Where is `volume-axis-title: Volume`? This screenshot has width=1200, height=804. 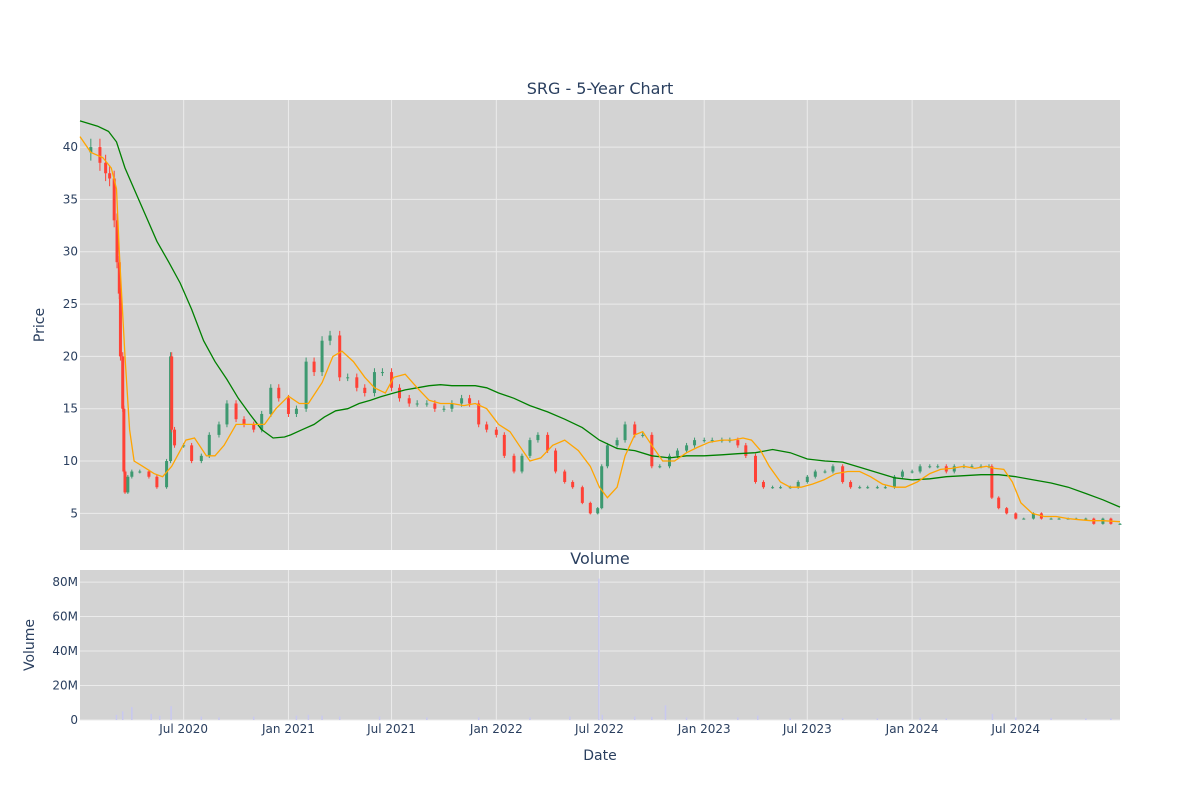
volume-axis-title: Volume is located at coordinates (30, 645).